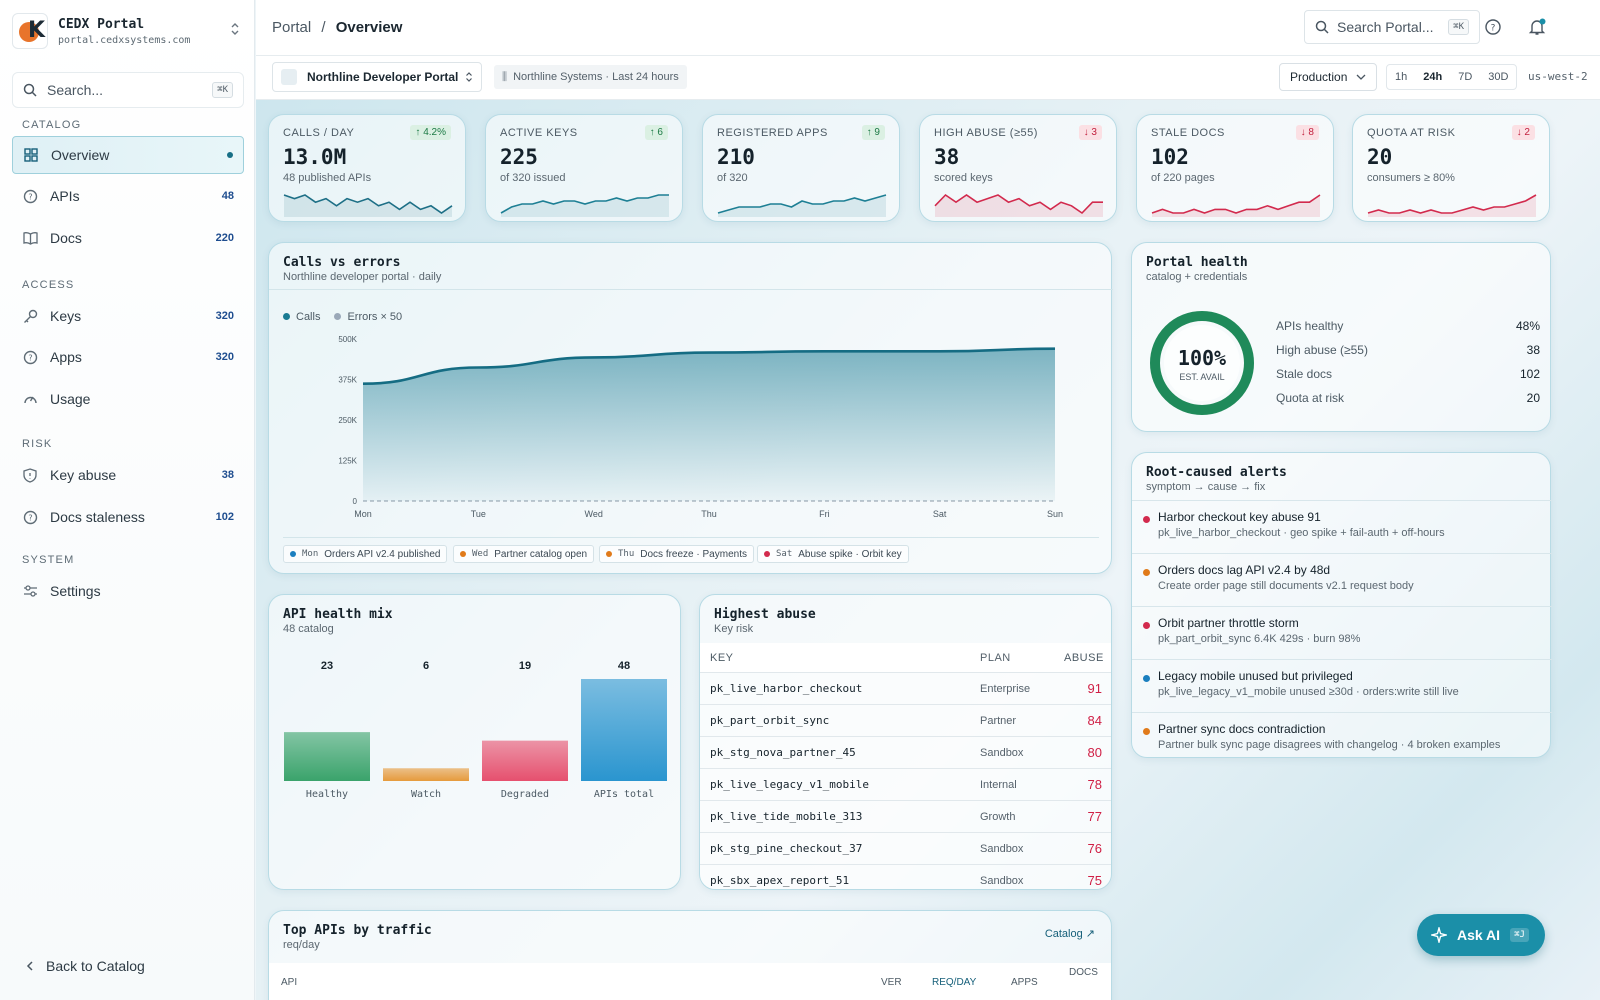 This screenshot has height=1000, width=1600. What do you see at coordinates (1146, 572) in the screenshot?
I see `severity-dot` at bounding box center [1146, 572].